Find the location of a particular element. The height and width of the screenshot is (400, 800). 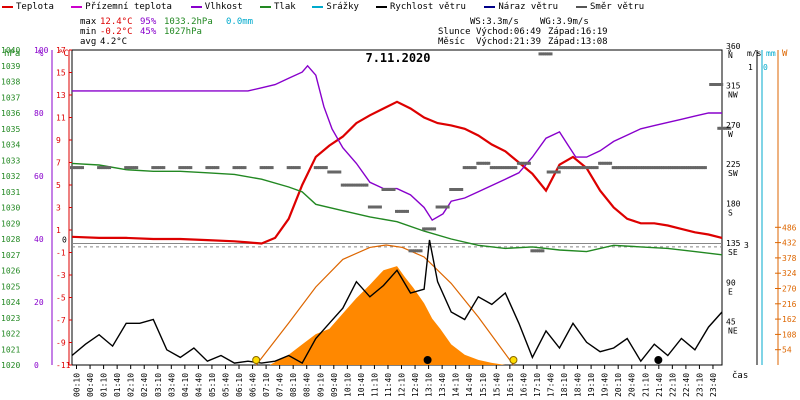

wind-dir-tick-label: 270 is located at coordinates (733, 125).